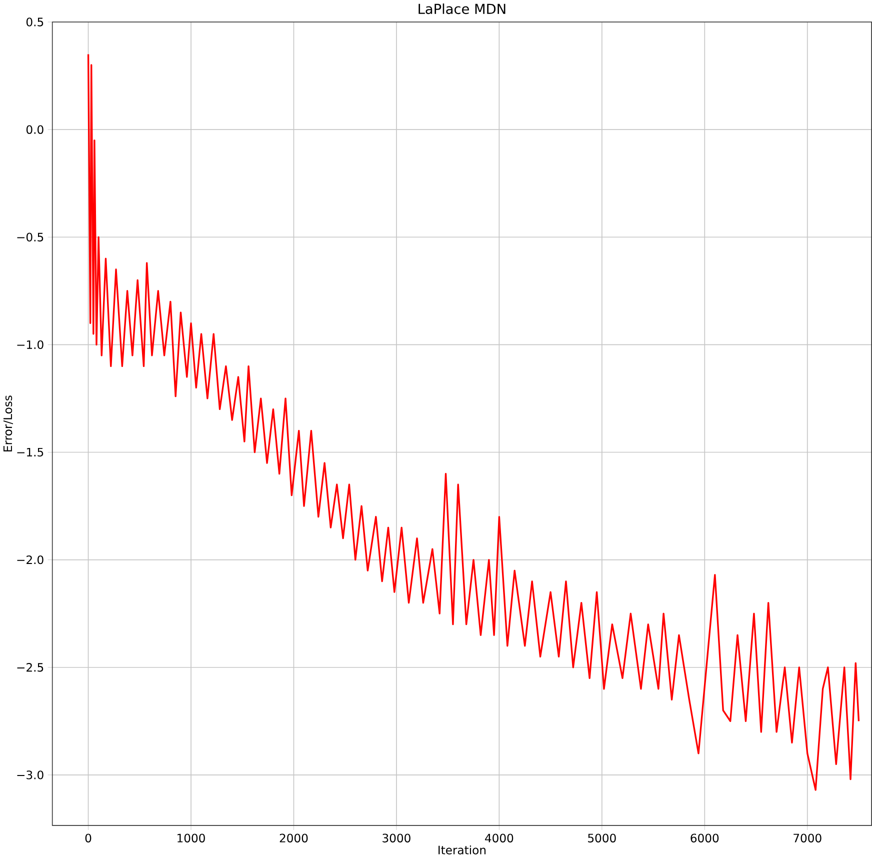  Describe the element at coordinates (35, 22) in the screenshot. I see `y-tick-label: 0.5` at that location.